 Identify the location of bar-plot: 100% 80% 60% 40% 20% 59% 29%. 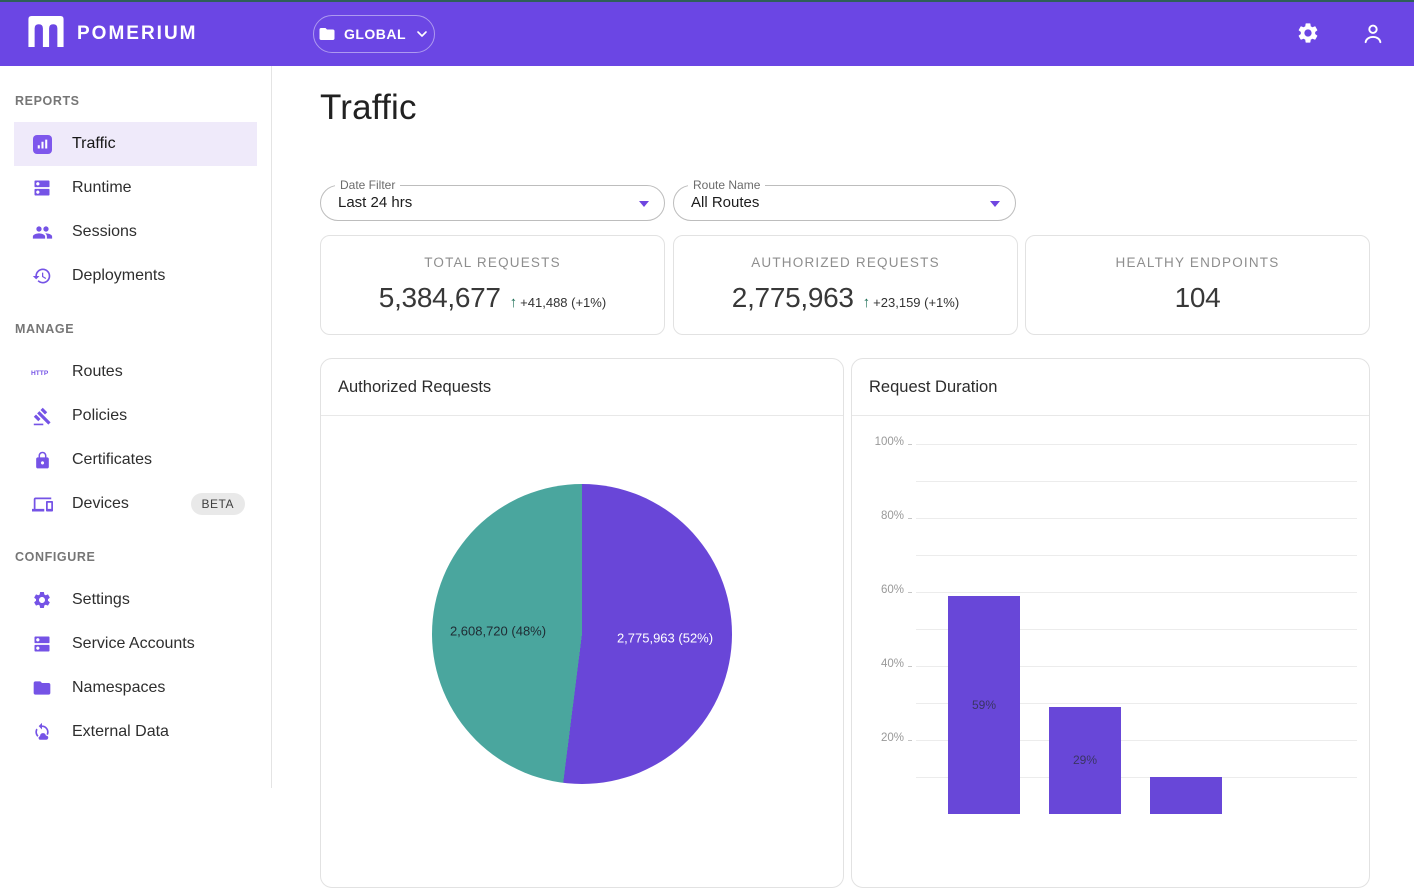
(1116, 625).